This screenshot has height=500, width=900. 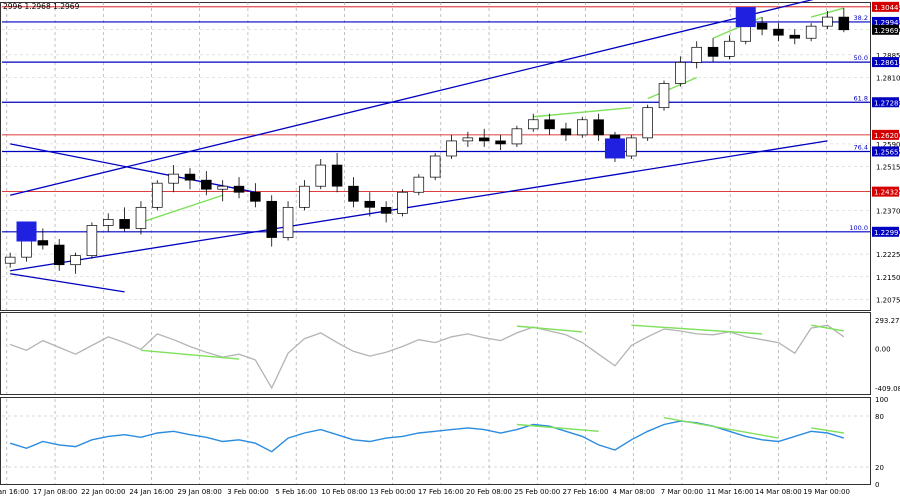 I want to click on price-tick-label: 1.2150, so click(x=888, y=278).